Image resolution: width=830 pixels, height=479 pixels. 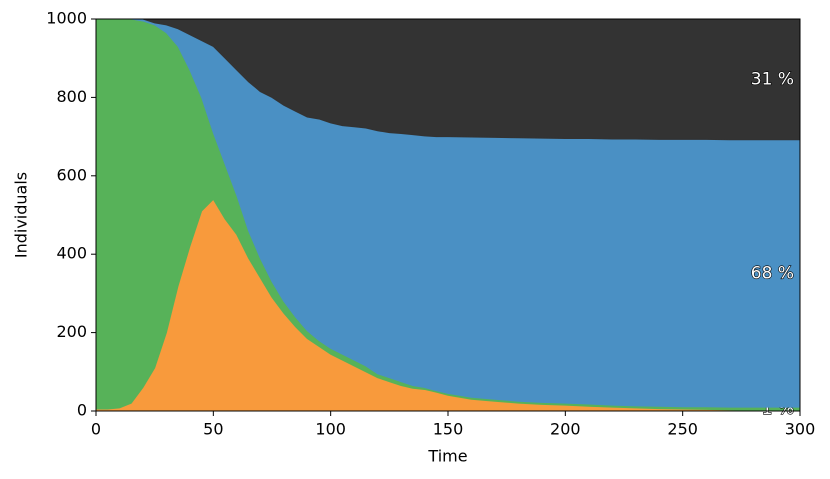 What do you see at coordinates (66, 18) in the screenshot?
I see `y-tick-label: 1000` at bounding box center [66, 18].